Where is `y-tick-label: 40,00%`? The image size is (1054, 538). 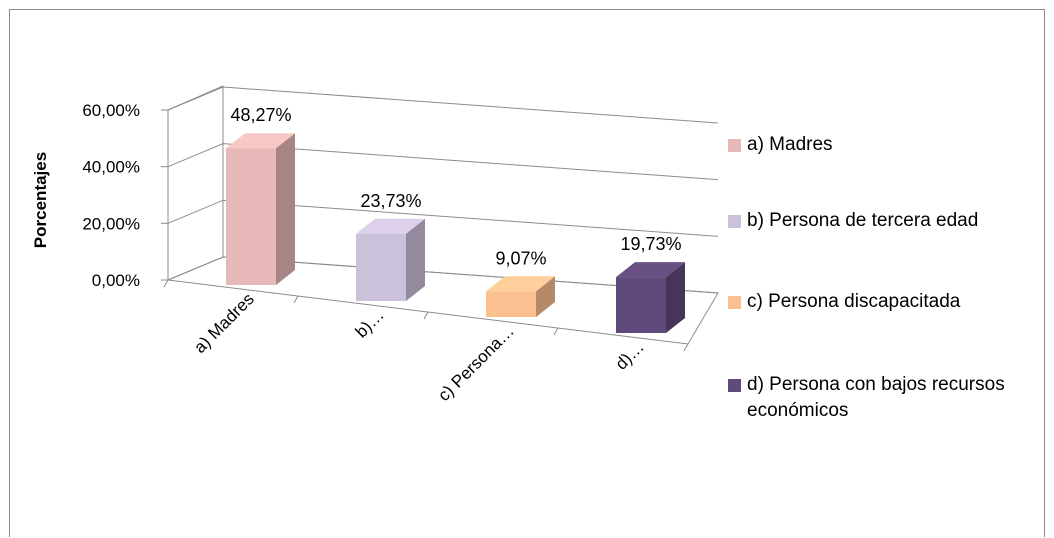
y-tick-label: 40,00% is located at coordinates (111, 167).